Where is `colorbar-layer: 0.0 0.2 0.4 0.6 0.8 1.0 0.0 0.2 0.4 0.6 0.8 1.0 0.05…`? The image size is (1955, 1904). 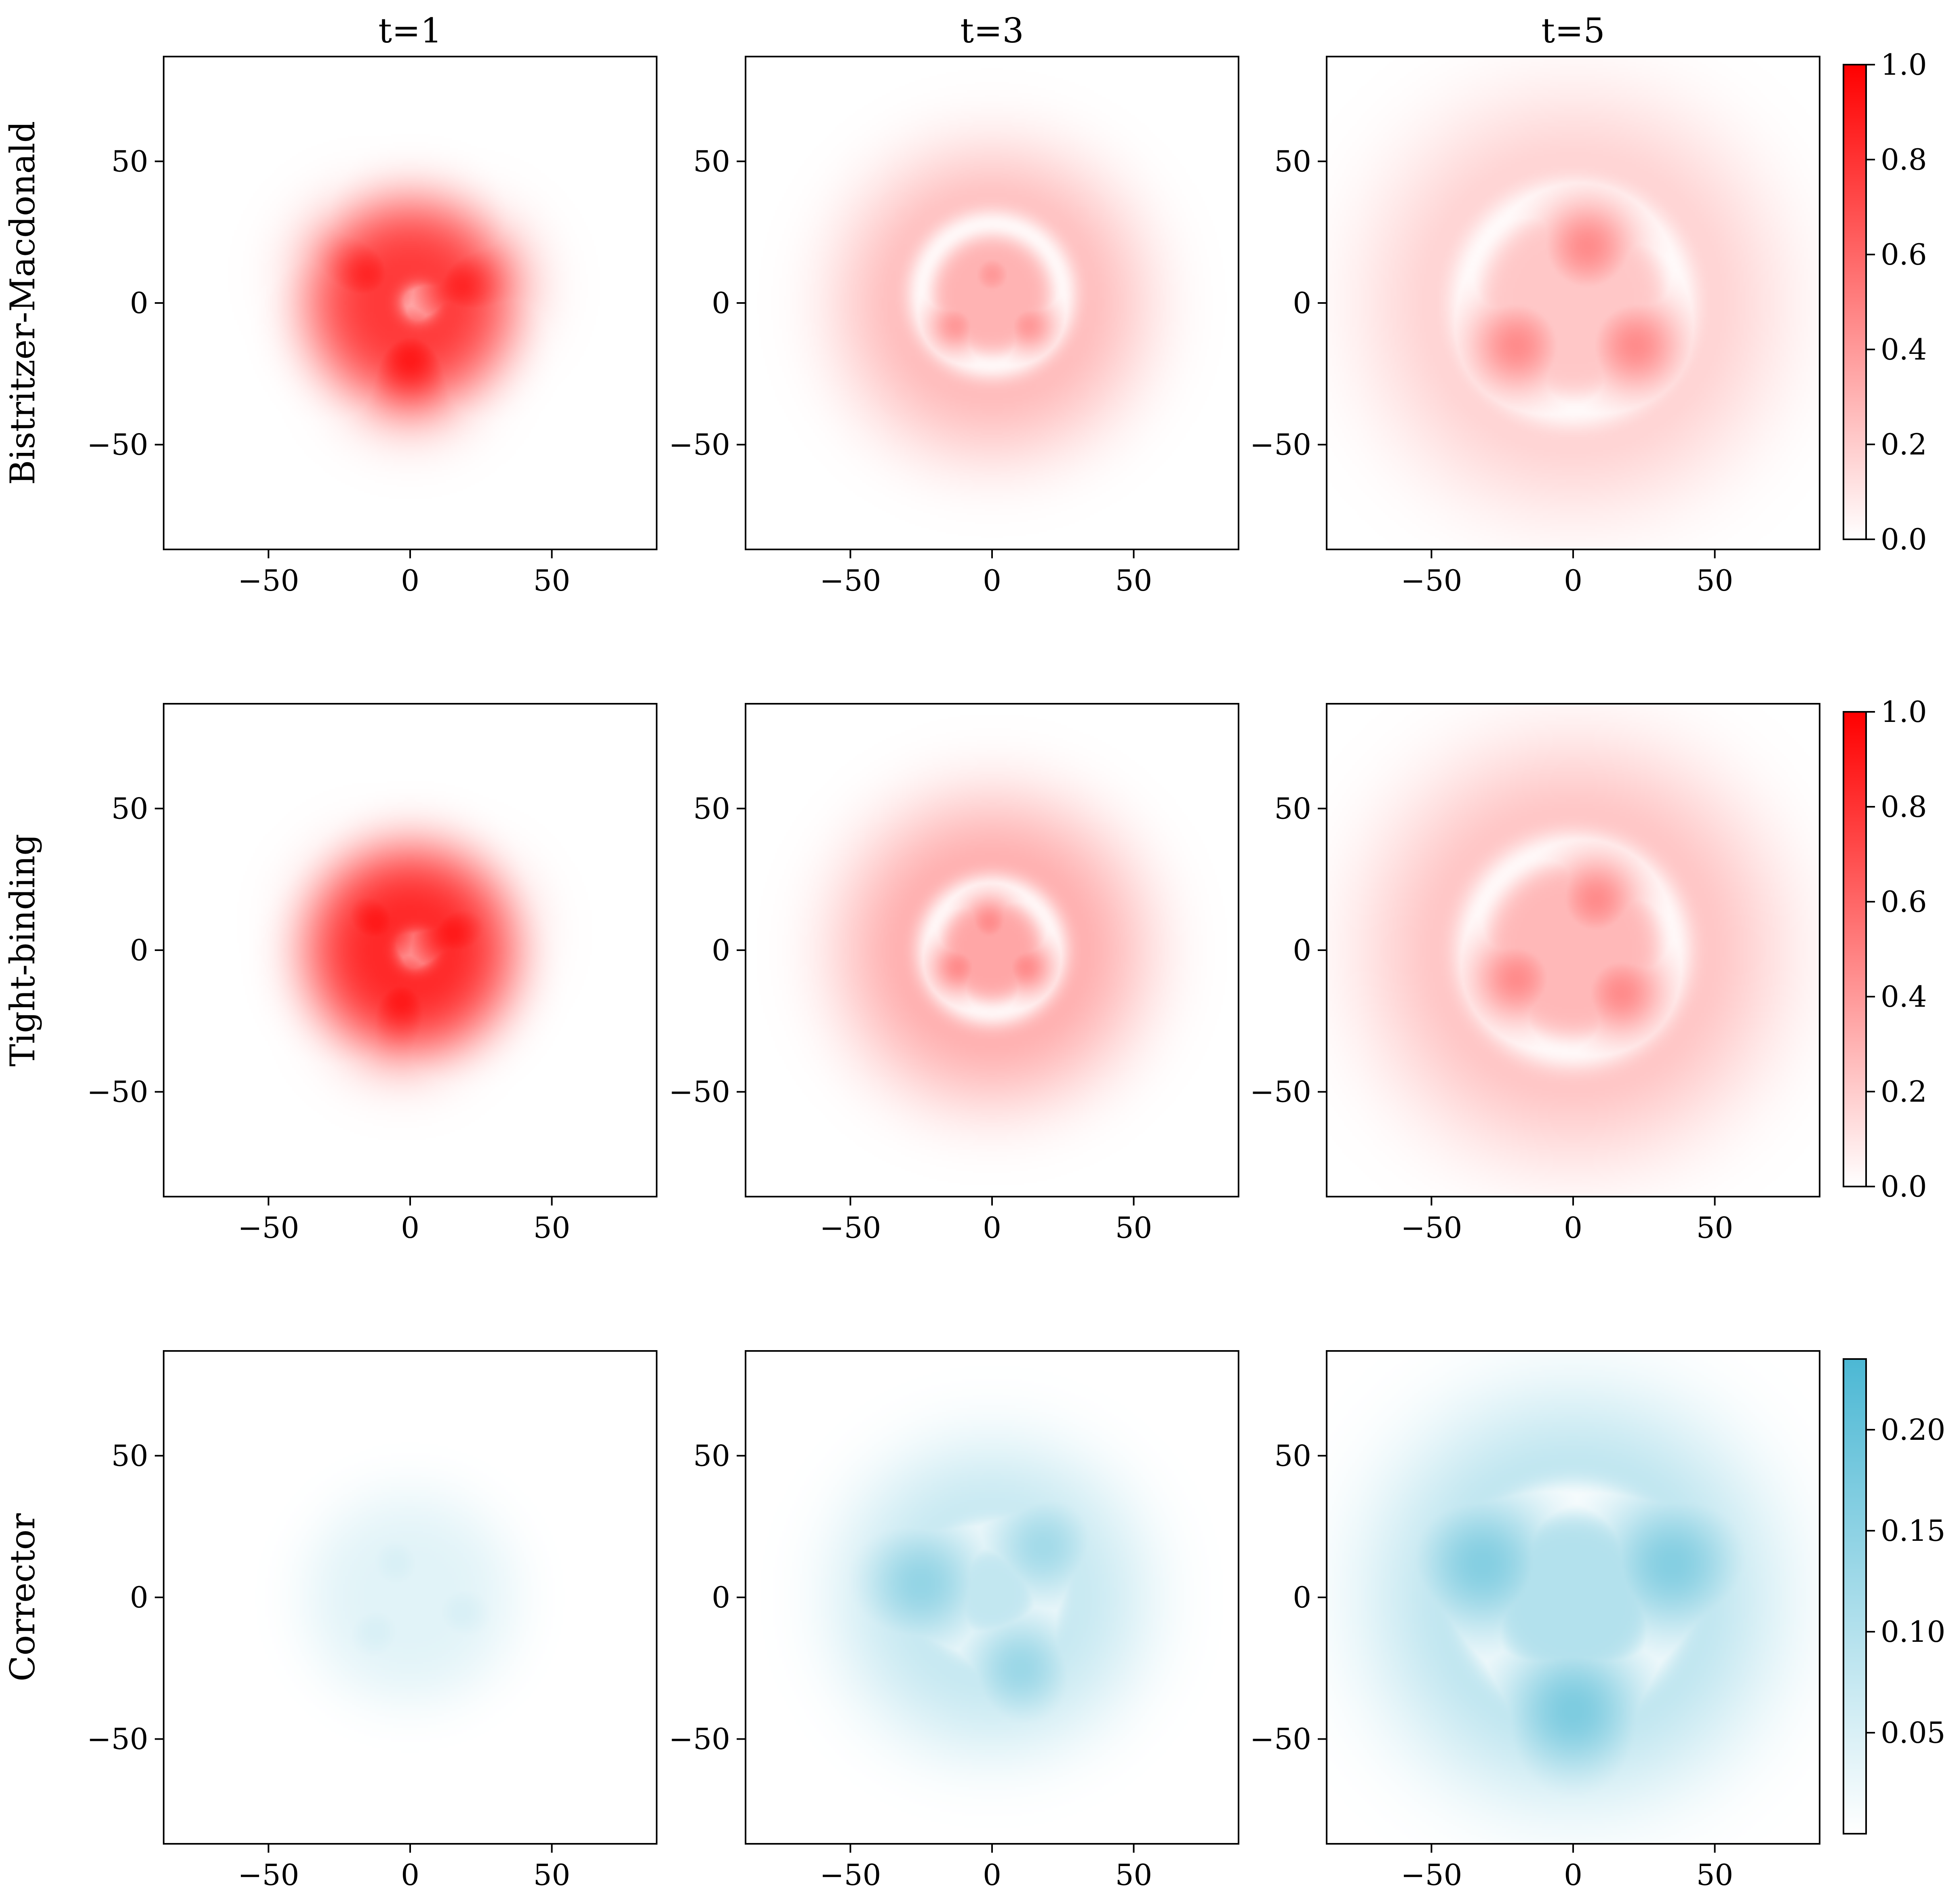
colorbar-layer: 0.0 0.2 0.4 0.6 0.8 1.0 0.0 0.2 0.4 0.6 0.8 1.0 0.05… is located at coordinates (1894, 941).